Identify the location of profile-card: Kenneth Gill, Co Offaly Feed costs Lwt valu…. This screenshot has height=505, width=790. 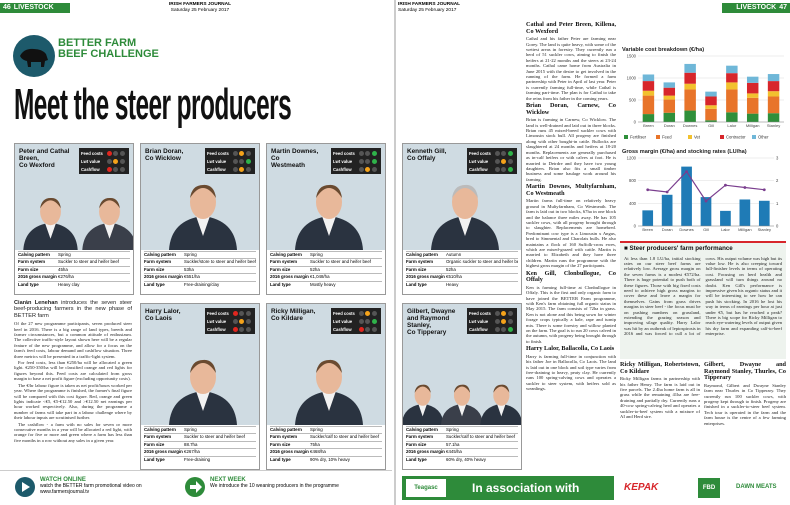
(462, 219).